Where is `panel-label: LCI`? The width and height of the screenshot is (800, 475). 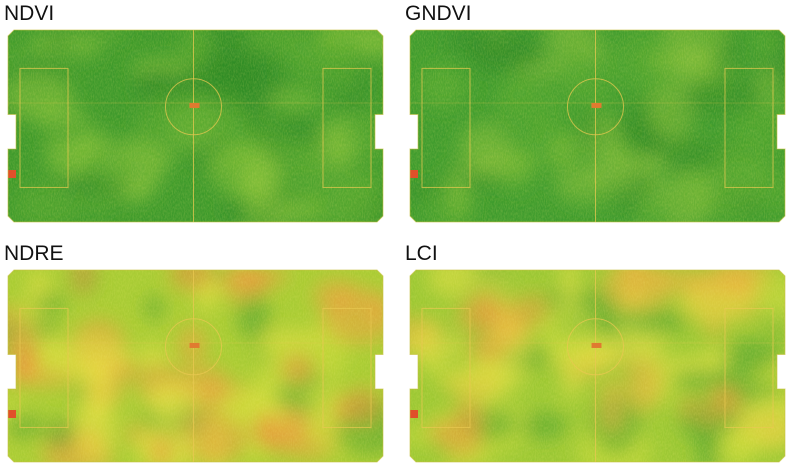 panel-label: LCI is located at coordinates (421, 253).